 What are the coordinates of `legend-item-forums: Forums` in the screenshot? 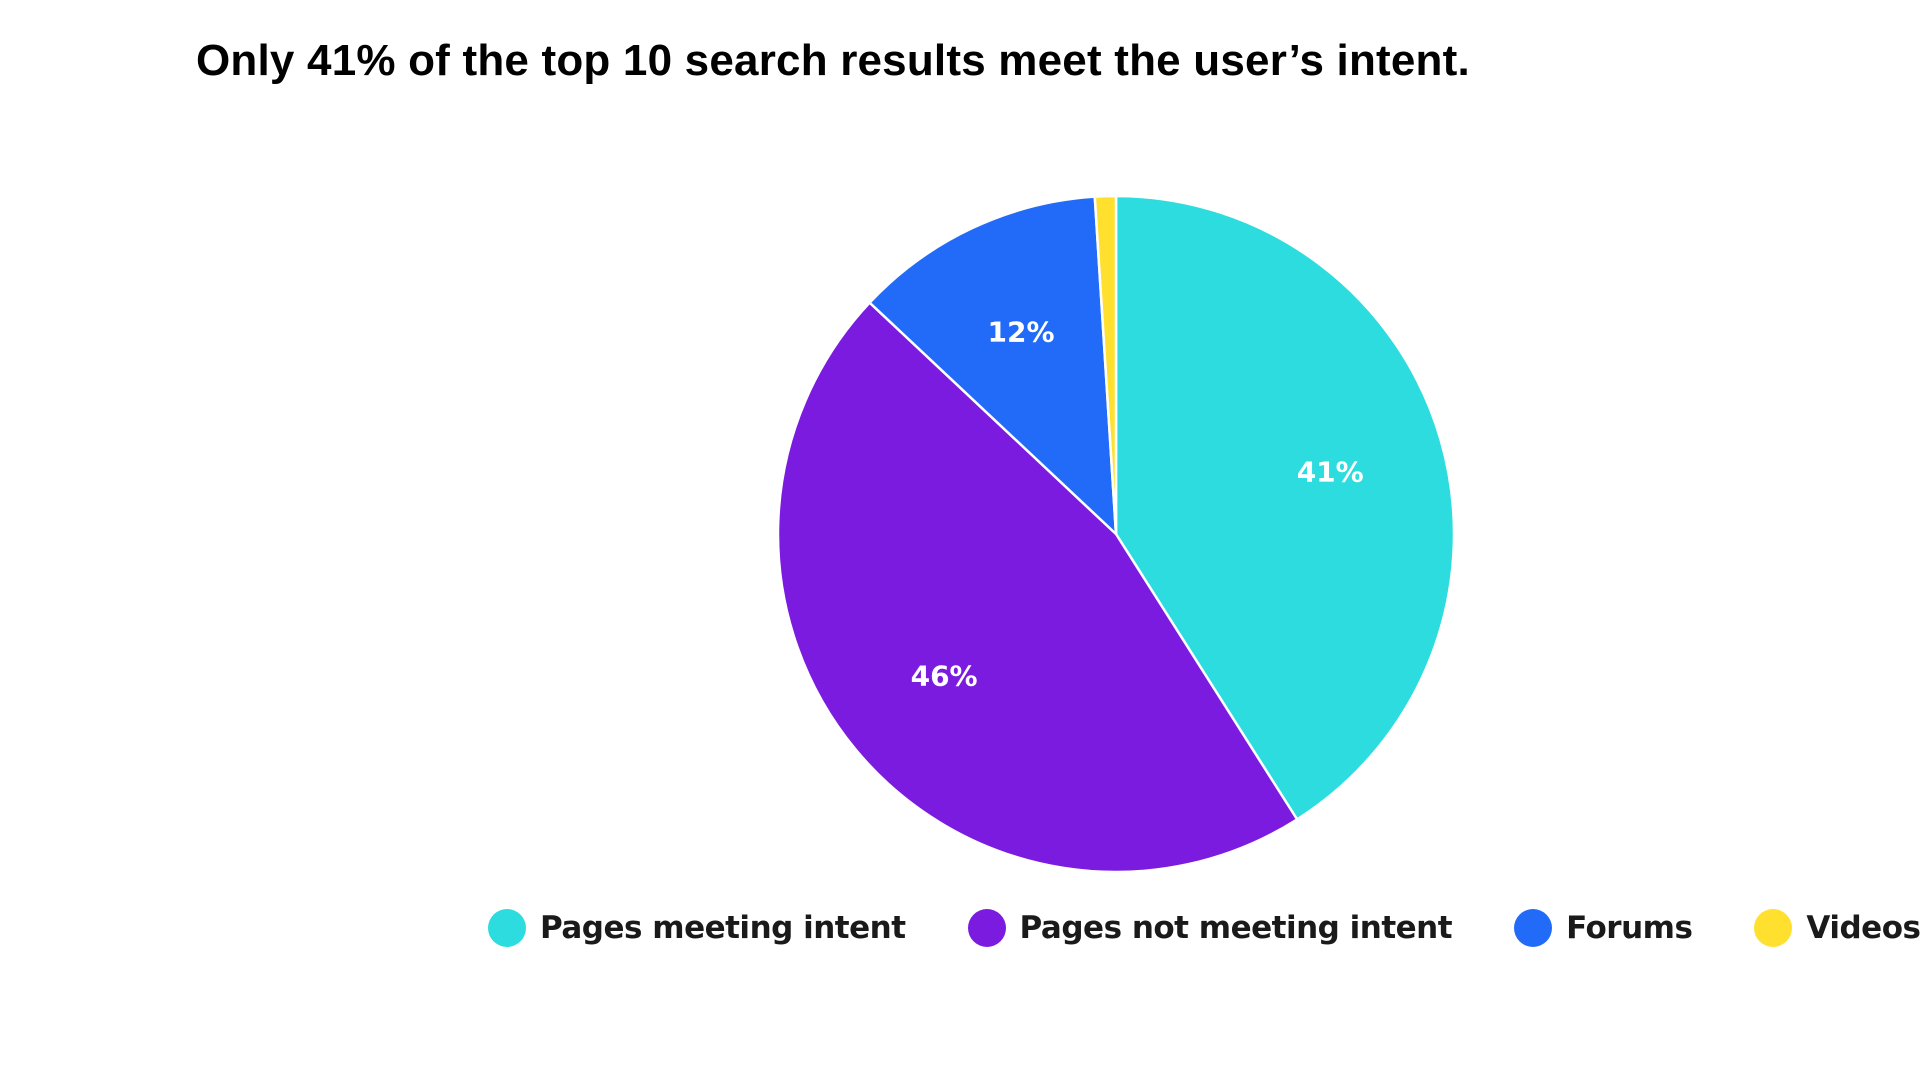 It's located at (1603, 928).